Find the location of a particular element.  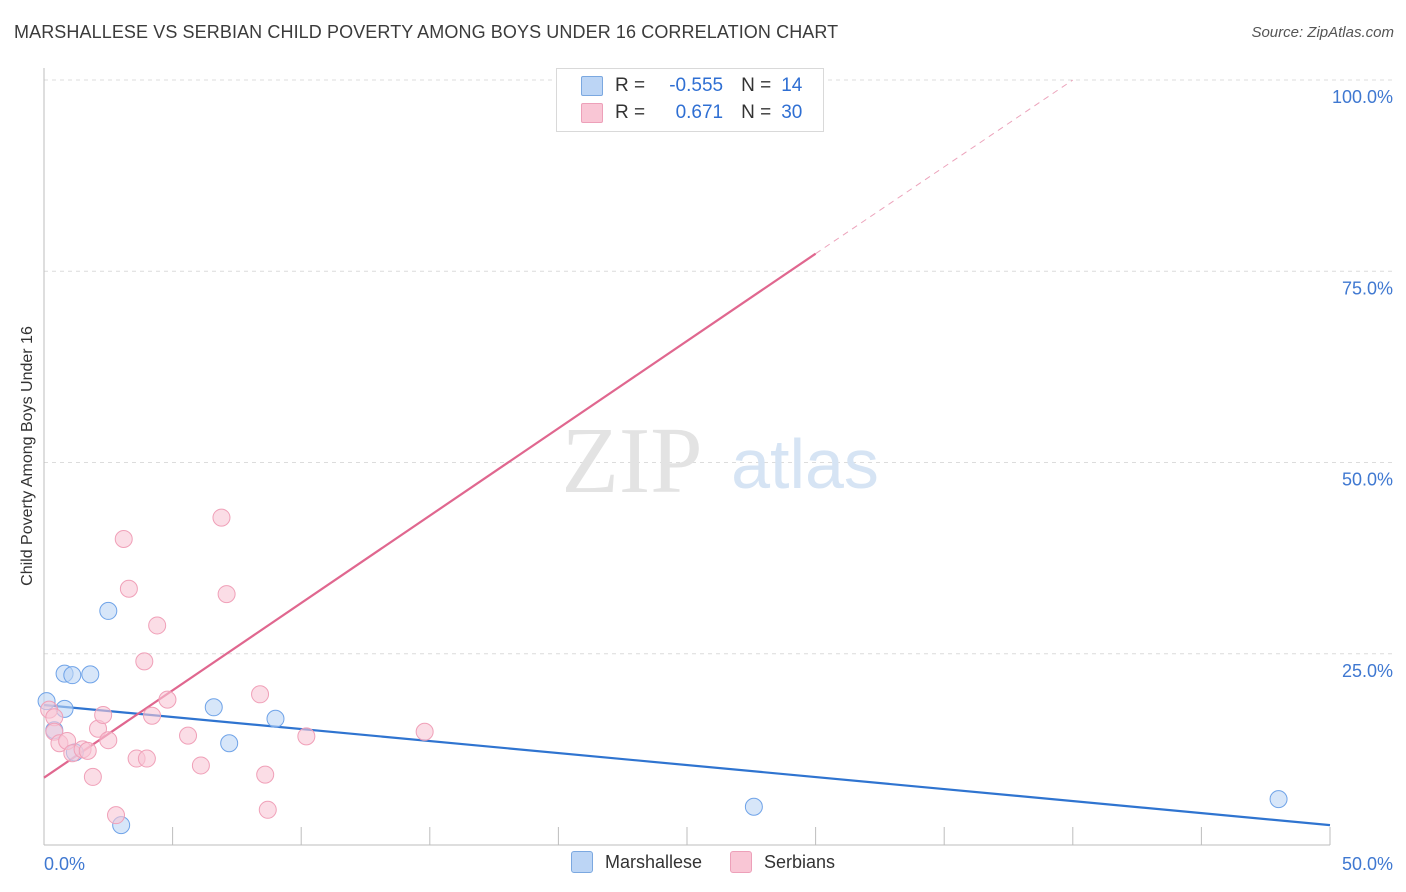

r-value: 0.671 is located at coordinates (699, 112).